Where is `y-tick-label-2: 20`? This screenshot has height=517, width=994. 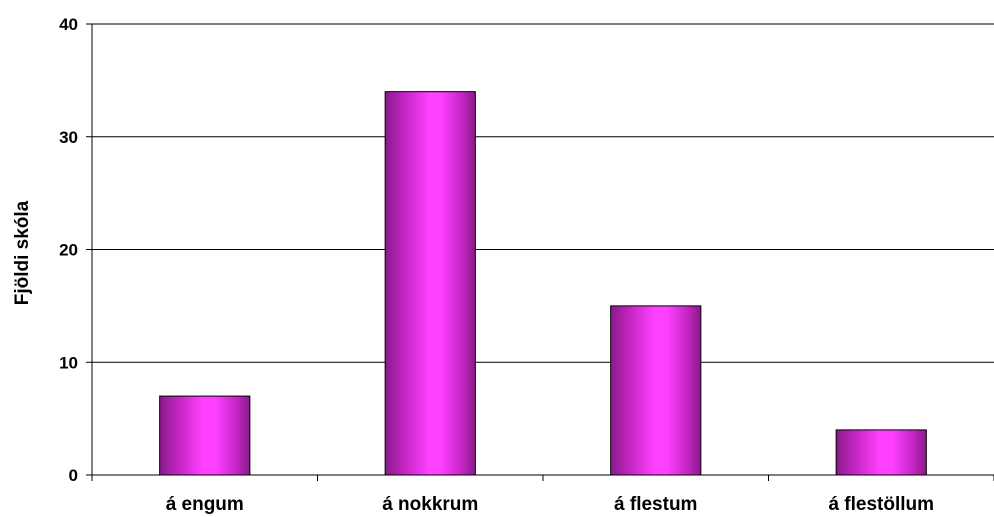
y-tick-label-2: 20 is located at coordinates (68, 250).